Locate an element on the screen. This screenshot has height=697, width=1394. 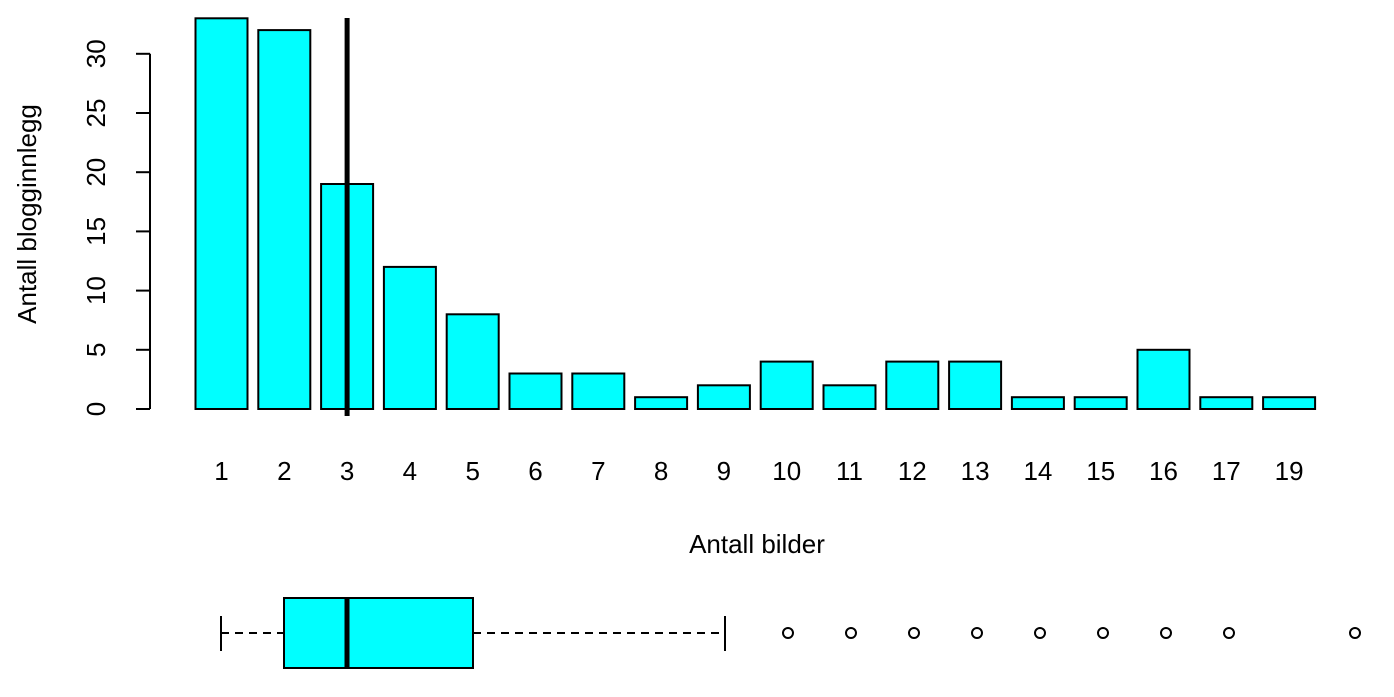
x-tick-label: 12 is located at coordinates (912, 471).